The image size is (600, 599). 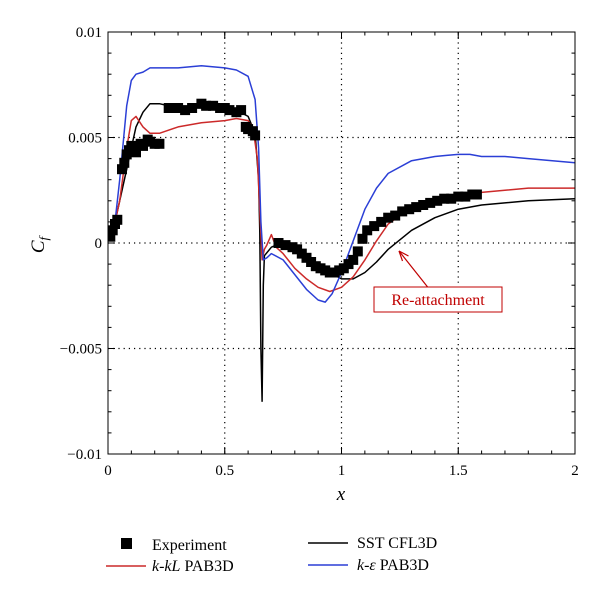 I want to click on legend-ke-label: k-ε PAB3D, so click(x=393, y=565).